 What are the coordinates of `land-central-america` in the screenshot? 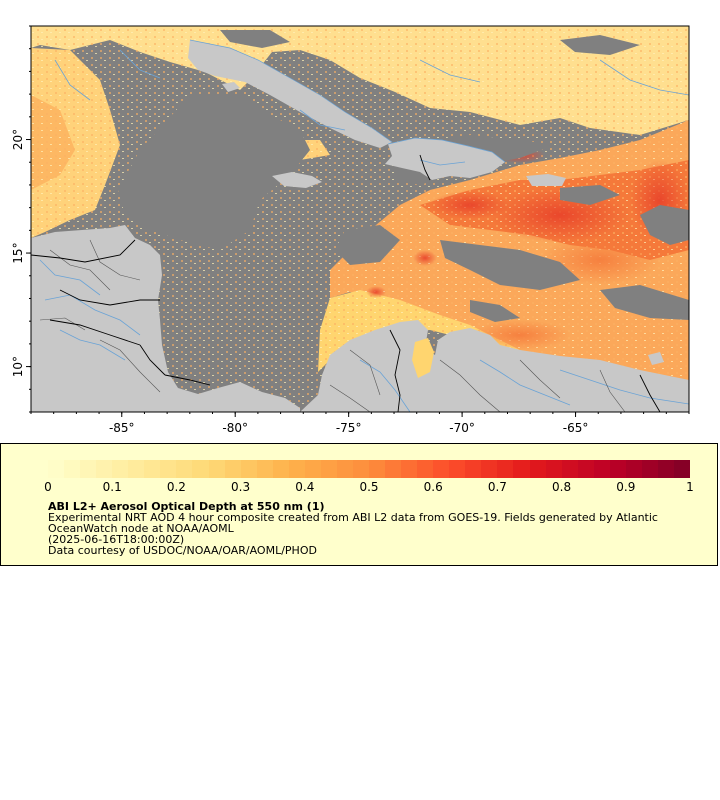 It's located at (165, 318).